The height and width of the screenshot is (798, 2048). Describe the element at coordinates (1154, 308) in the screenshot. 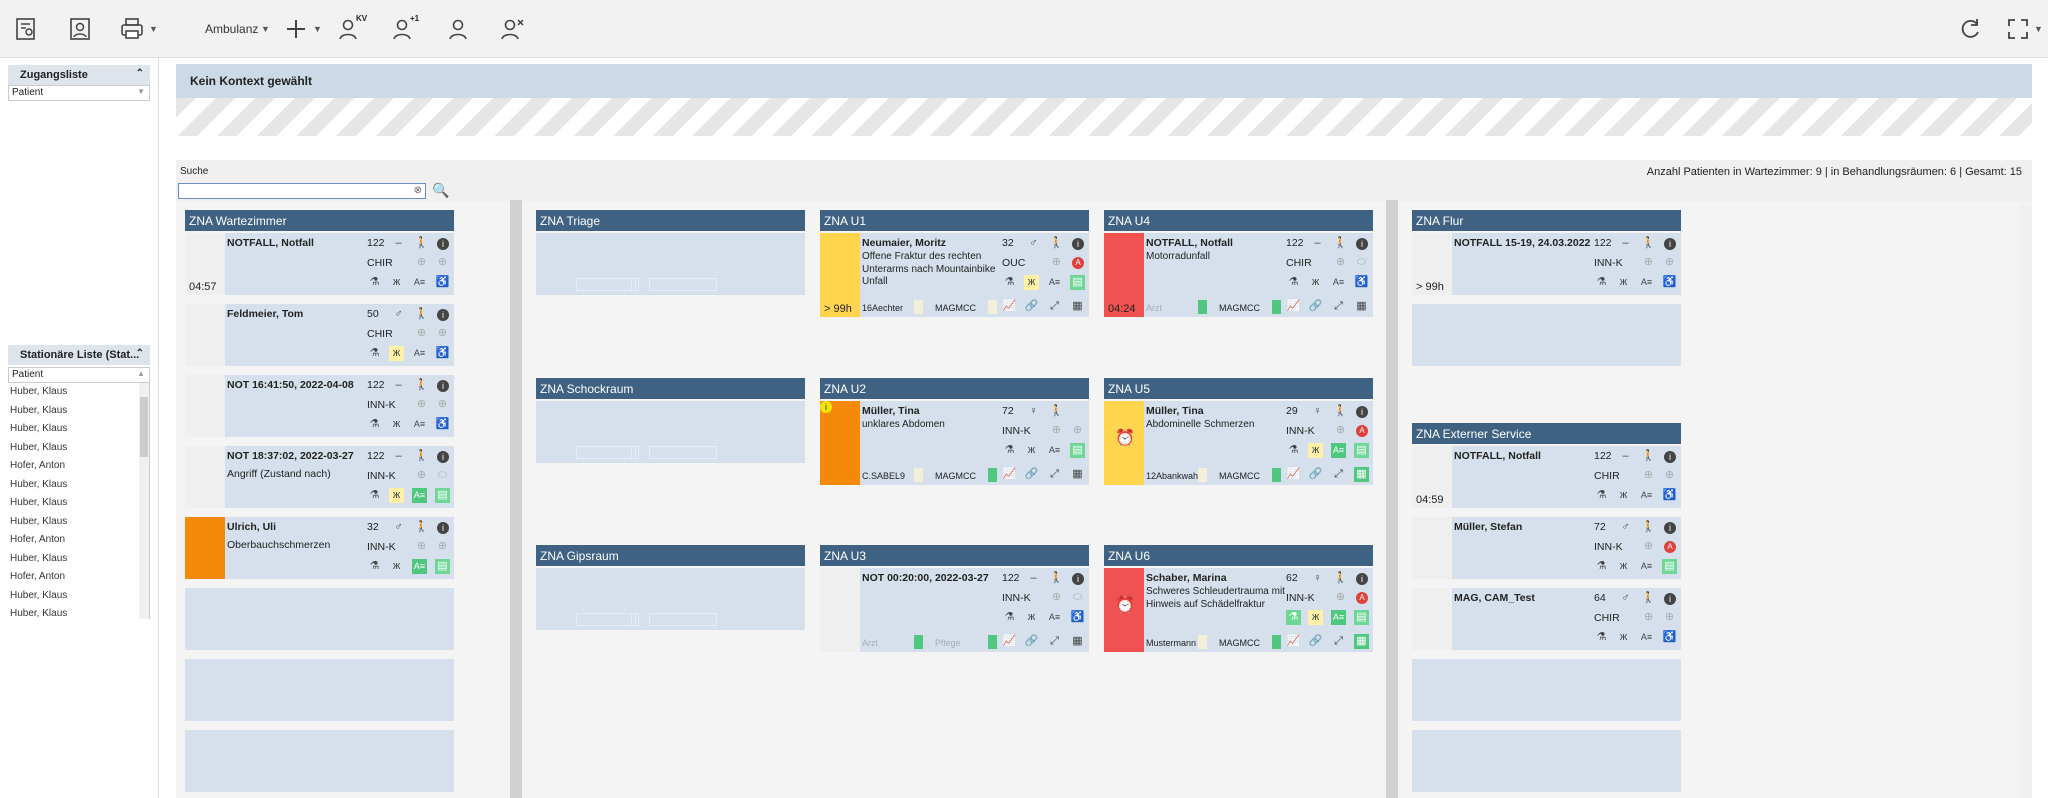

I see `doctor-label: Arzt` at that location.